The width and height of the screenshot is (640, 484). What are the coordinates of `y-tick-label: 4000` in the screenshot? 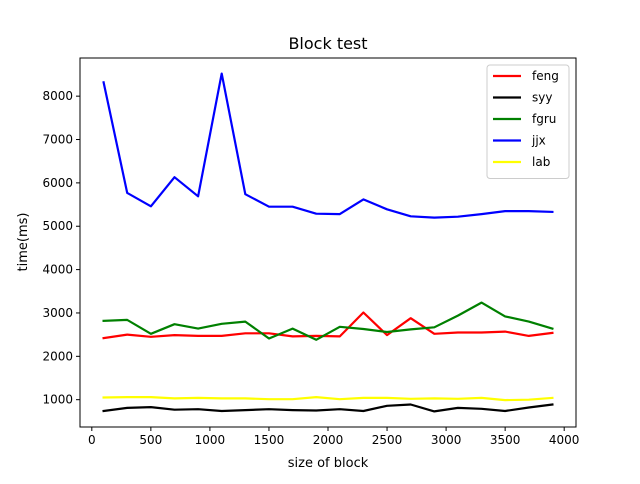 It's located at (57, 270).